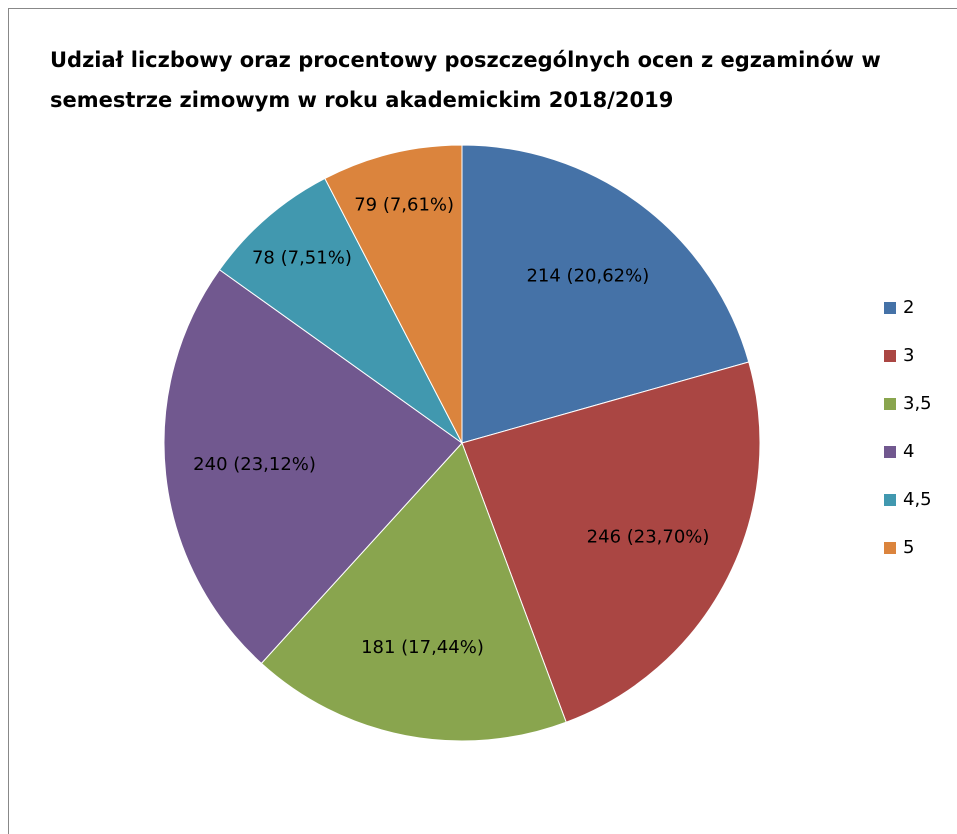  Describe the element at coordinates (917, 403) in the screenshot. I see `legend-label: 3,5` at that location.